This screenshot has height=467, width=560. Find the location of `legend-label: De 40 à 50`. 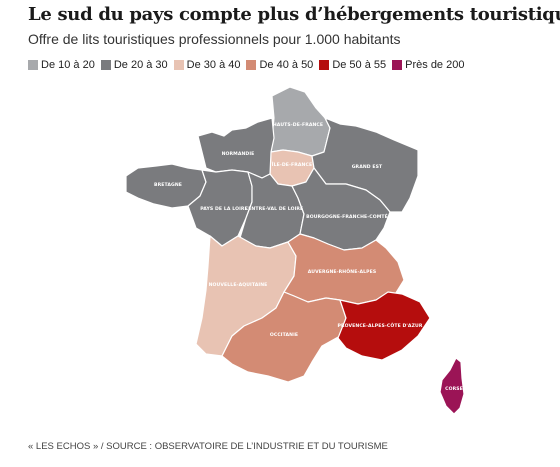

legend-label: De 40 à 50 is located at coordinates (286, 65).